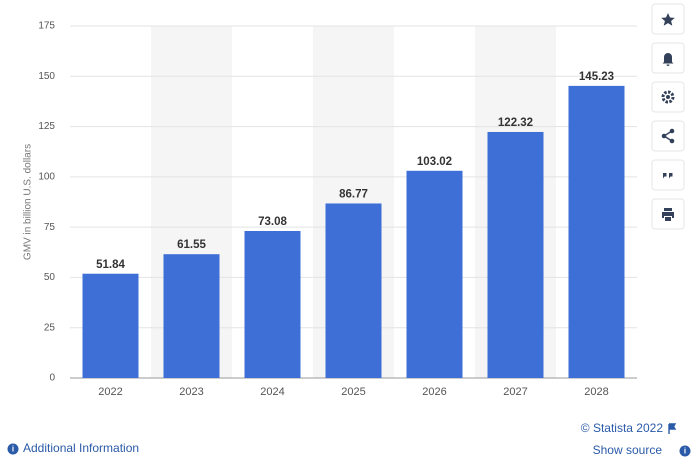 The height and width of the screenshot is (475, 700). I want to click on x-tick-label: 2024, so click(272, 392).